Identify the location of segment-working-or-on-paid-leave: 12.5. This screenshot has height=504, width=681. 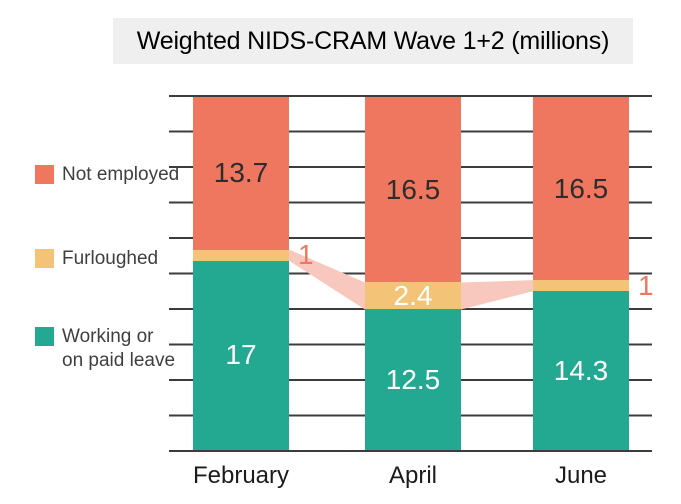
(413, 379).